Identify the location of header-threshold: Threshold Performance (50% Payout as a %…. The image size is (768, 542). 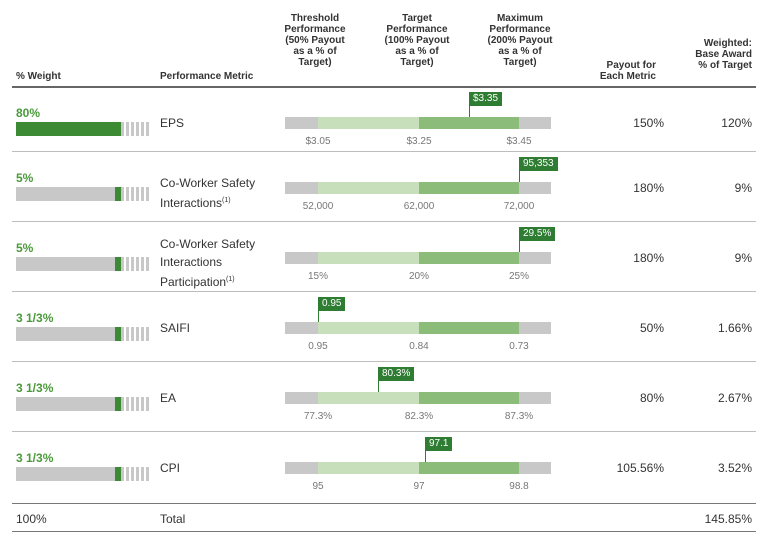
(315, 40).